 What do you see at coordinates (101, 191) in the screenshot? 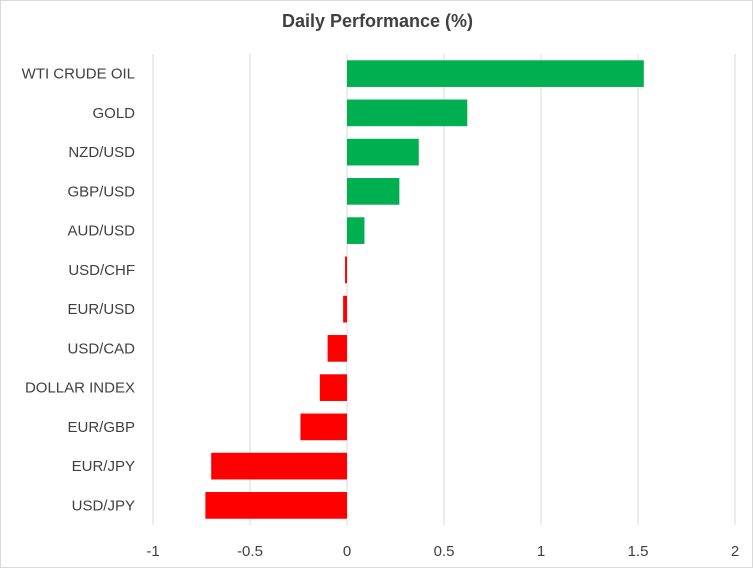
I see `category-label: GBP/USD` at bounding box center [101, 191].